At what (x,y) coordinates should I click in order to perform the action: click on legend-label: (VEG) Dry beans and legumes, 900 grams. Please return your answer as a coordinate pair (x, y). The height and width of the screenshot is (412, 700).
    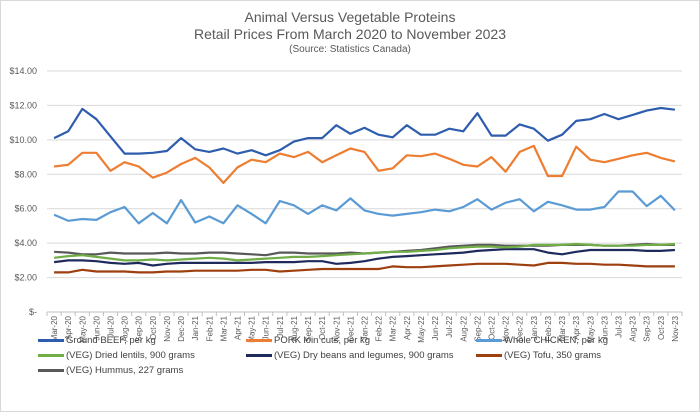
    Looking at the image, I should click on (364, 355).